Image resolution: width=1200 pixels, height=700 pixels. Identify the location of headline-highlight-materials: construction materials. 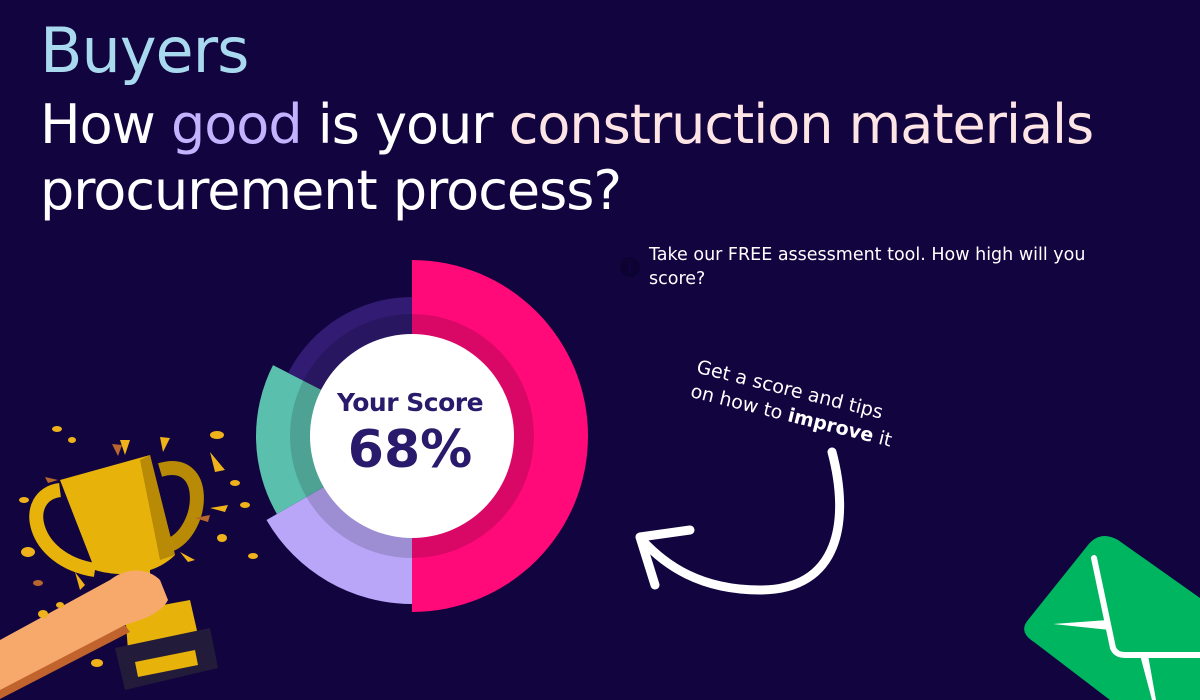
(801, 124).